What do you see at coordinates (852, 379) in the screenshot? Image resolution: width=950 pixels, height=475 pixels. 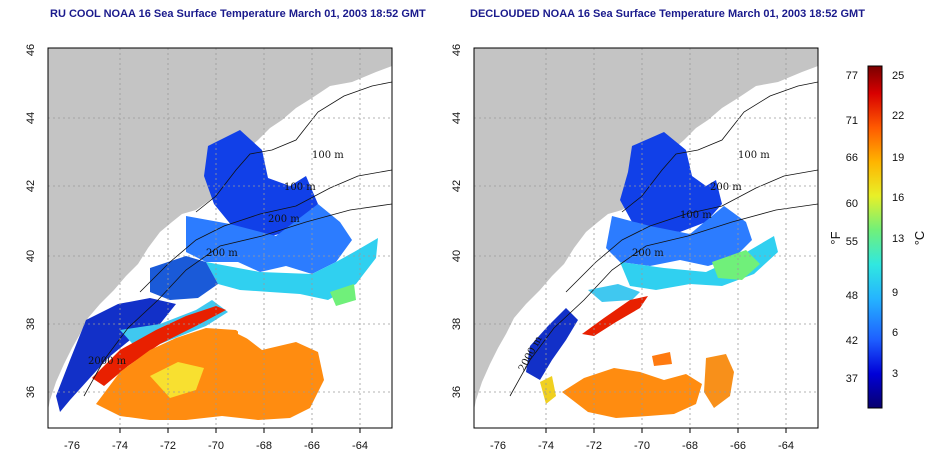 I see `f-tick-label: 37` at bounding box center [852, 379].